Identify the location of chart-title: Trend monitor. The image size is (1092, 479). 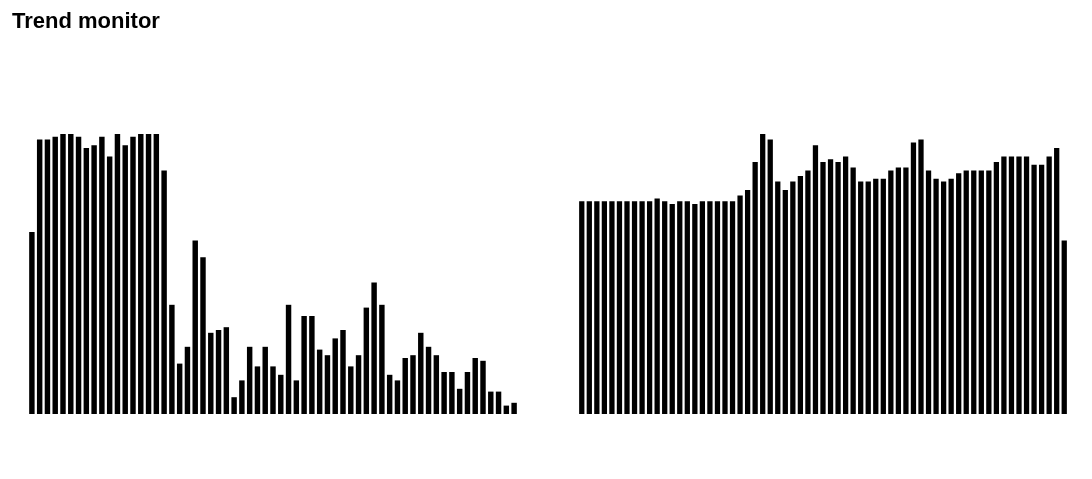
(86, 21).